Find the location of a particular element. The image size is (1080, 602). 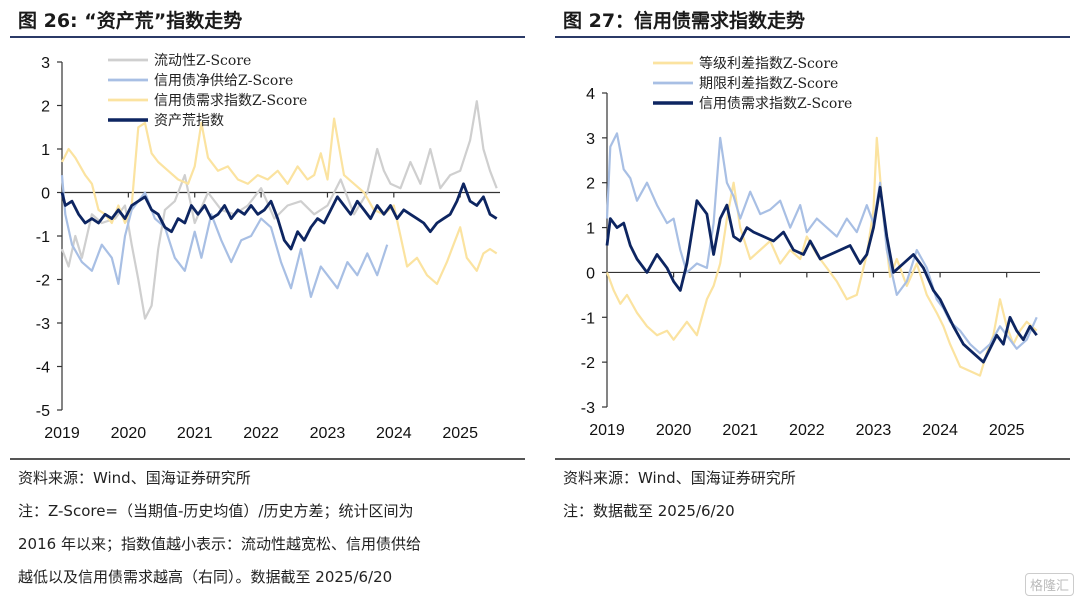

left-chart-title: 图 26: “资产荒”指数走势 is located at coordinates (130, 21).